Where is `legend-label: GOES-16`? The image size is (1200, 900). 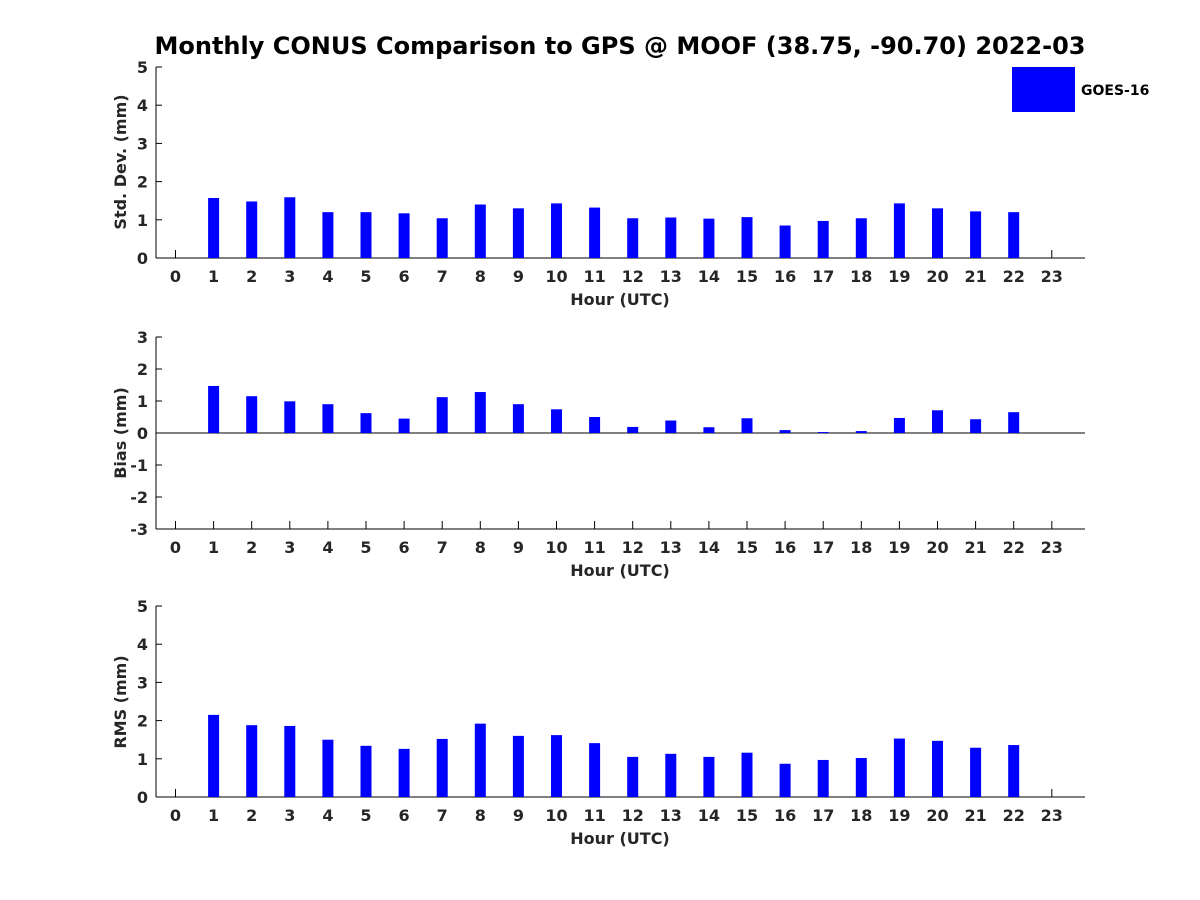
legend-label: GOES-16 is located at coordinates (1115, 91).